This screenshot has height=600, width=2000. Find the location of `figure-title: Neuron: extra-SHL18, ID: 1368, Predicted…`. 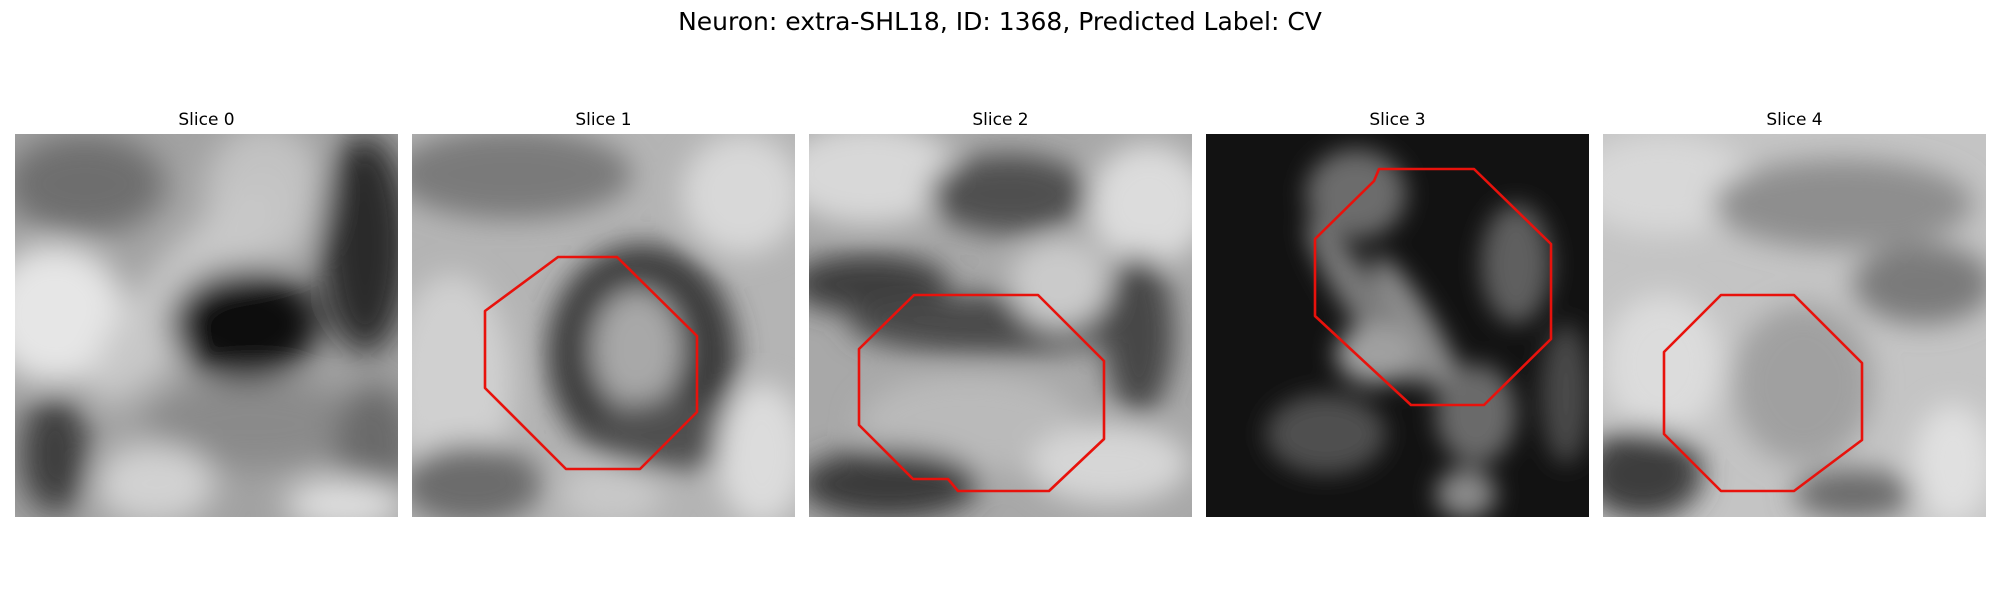

figure-title: Neuron: extra-SHL18, ID: 1368, Predicted… is located at coordinates (1000, 21).